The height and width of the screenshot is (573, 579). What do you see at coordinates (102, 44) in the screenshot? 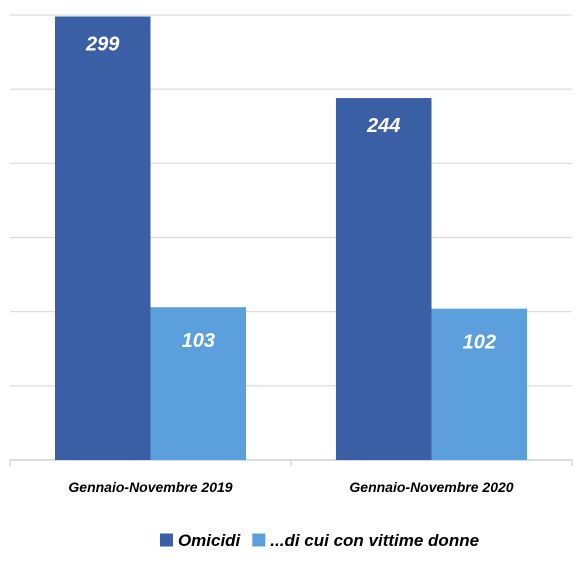
I see `data-label: 299` at bounding box center [102, 44].